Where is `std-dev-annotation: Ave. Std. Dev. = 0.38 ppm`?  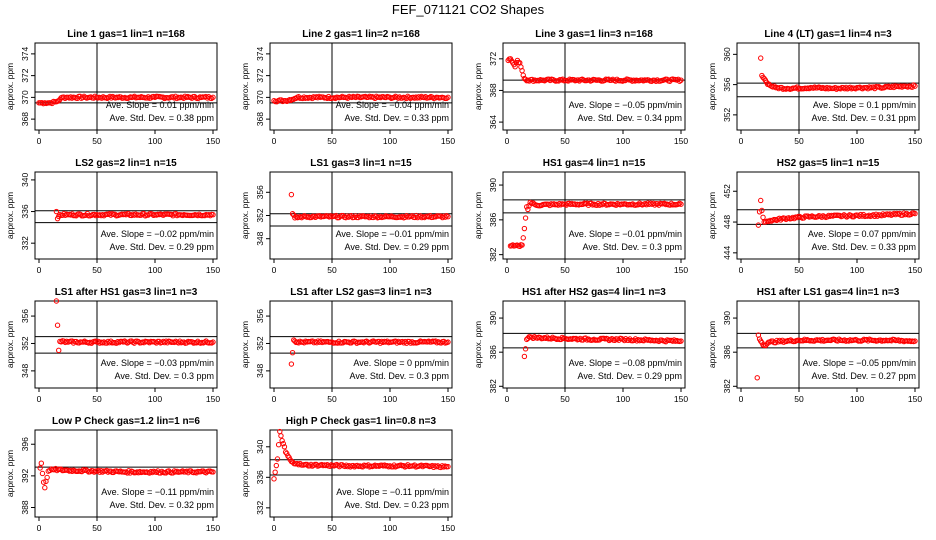 std-dev-annotation: Ave. Std. Dev. = 0.38 ppm is located at coordinates (162, 118).